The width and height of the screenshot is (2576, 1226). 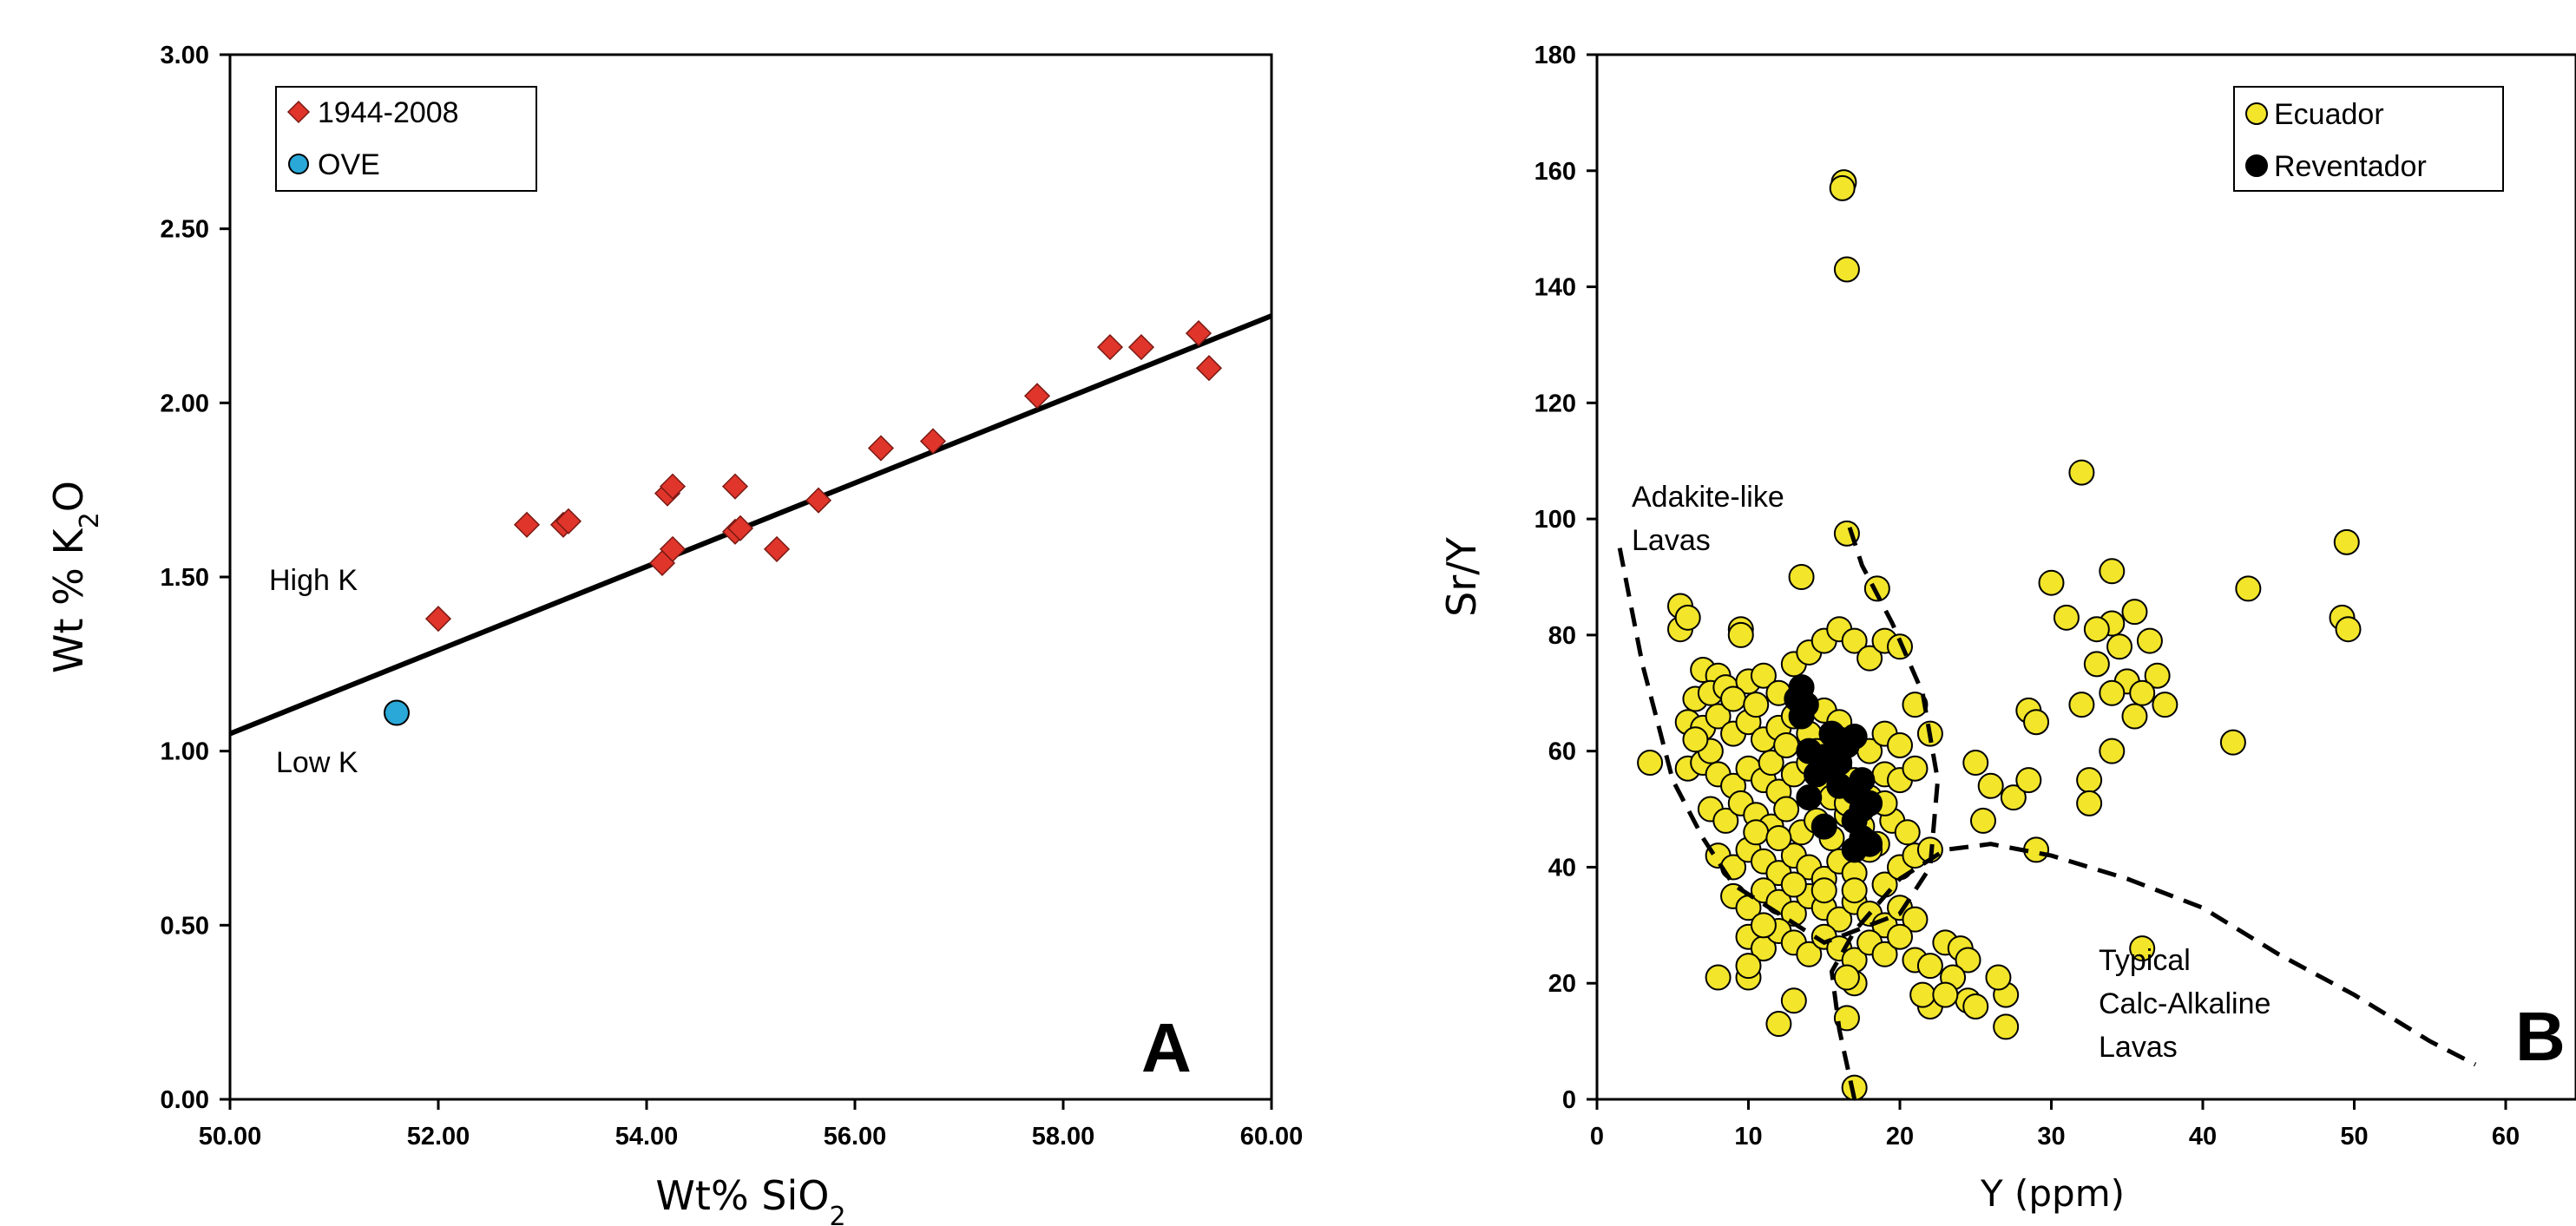 I want to click on y-tick-label-a: 1.00, so click(x=185, y=752).